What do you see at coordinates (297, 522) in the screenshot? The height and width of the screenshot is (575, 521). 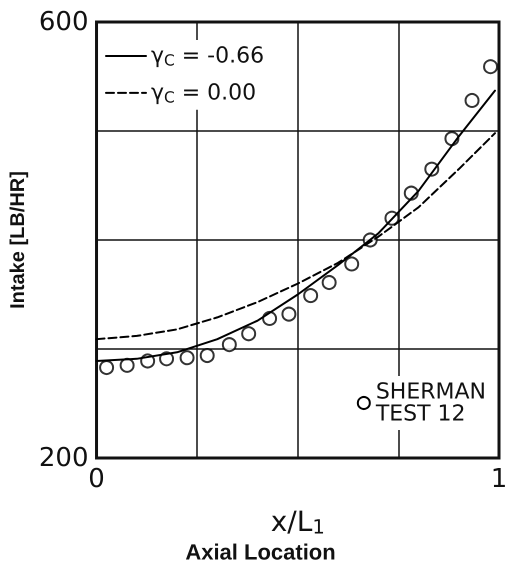 I see `x-axis-title: x/L1` at bounding box center [297, 522].